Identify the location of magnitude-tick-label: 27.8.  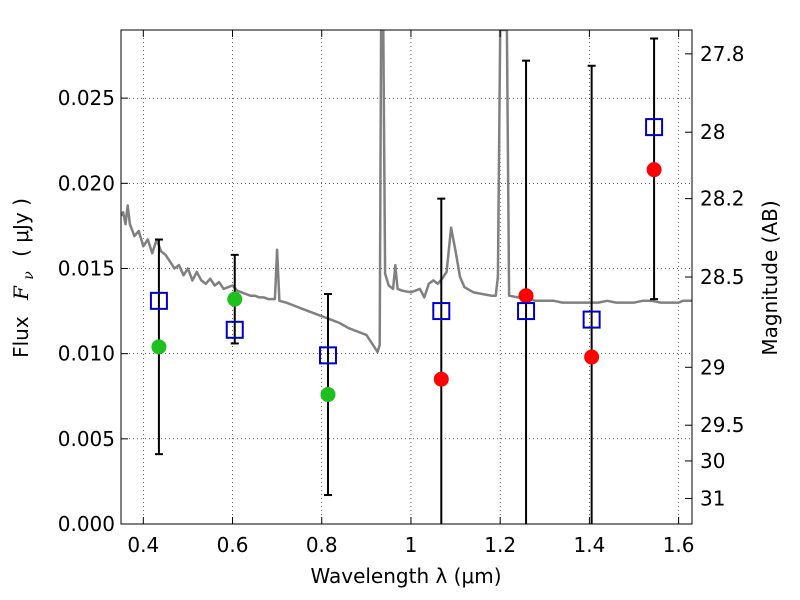
(722, 54).